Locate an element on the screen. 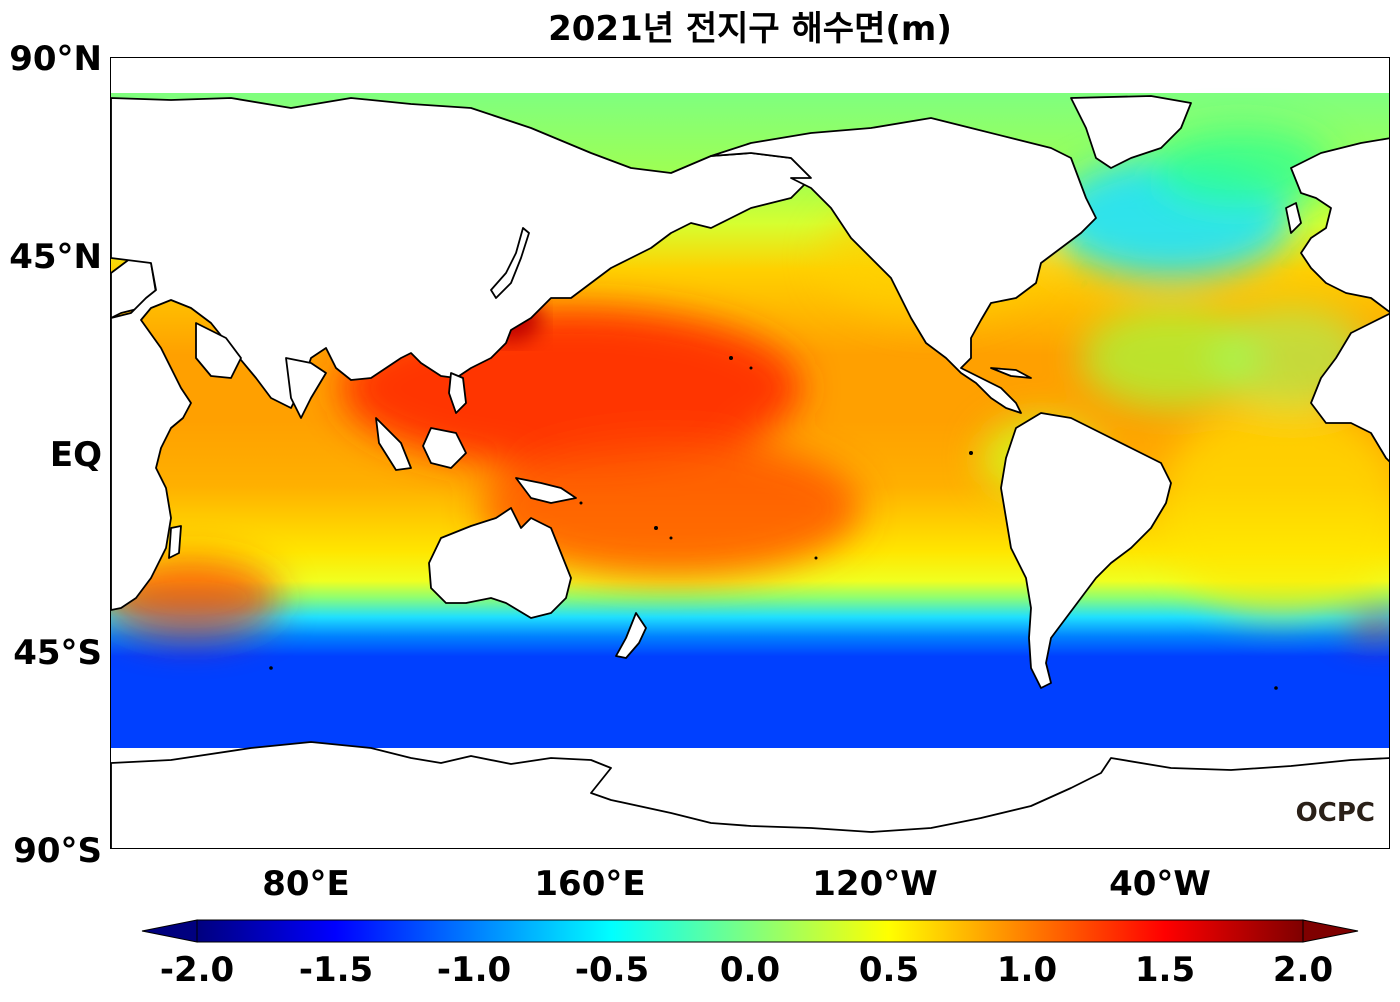 The height and width of the screenshot is (1002, 1400). new-guinea-outline is located at coordinates (546, 490).